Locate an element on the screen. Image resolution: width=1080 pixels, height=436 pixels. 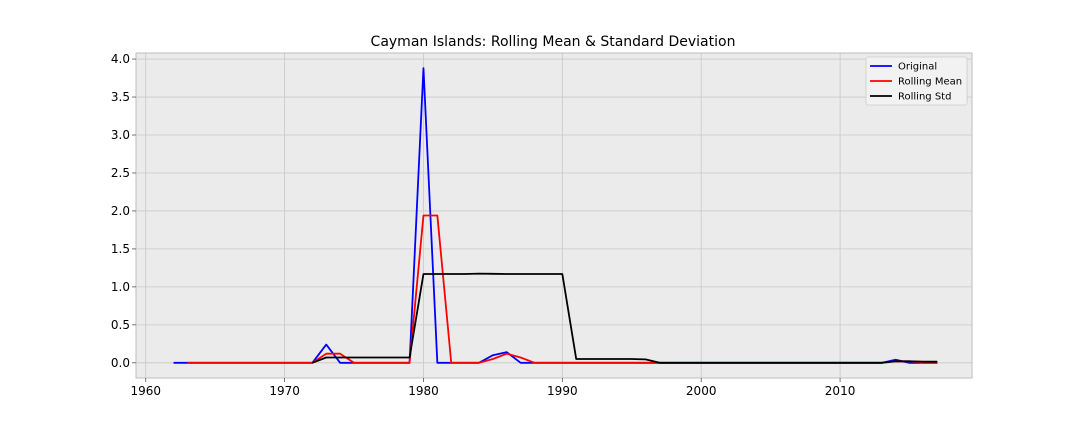
y-tick-label: 2.5 is located at coordinates (120, 173).